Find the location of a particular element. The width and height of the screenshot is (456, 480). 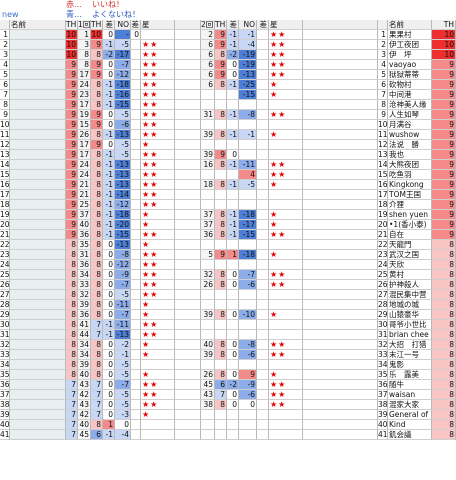

header-t2: TH is located at coordinates (221, 25).